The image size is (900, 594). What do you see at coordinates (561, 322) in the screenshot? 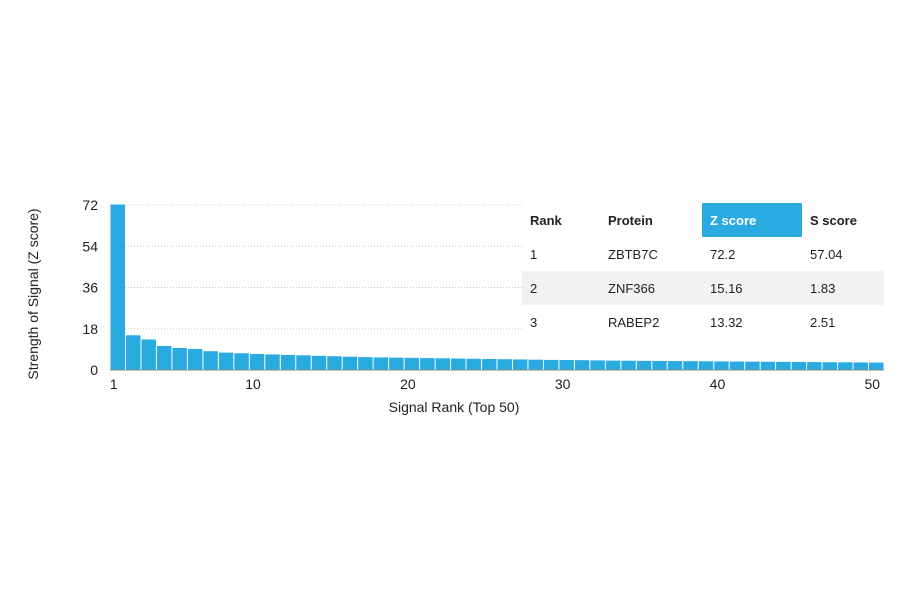
I see `cell-rank: 3` at bounding box center [561, 322].